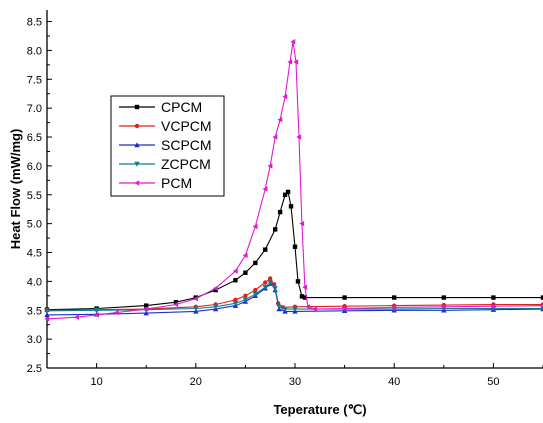 The width and height of the screenshot is (543, 423). I want to click on legend-marker-scpcm, so click(137, 145).